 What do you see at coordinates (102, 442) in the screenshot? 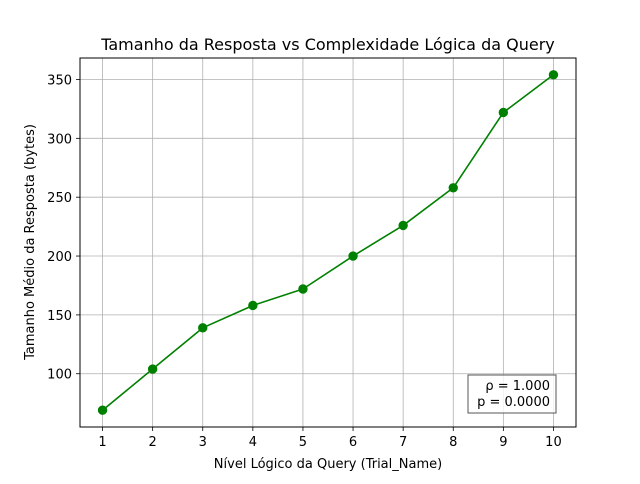
I see `x-tick-label: 1` at bounding box center [102, 442].